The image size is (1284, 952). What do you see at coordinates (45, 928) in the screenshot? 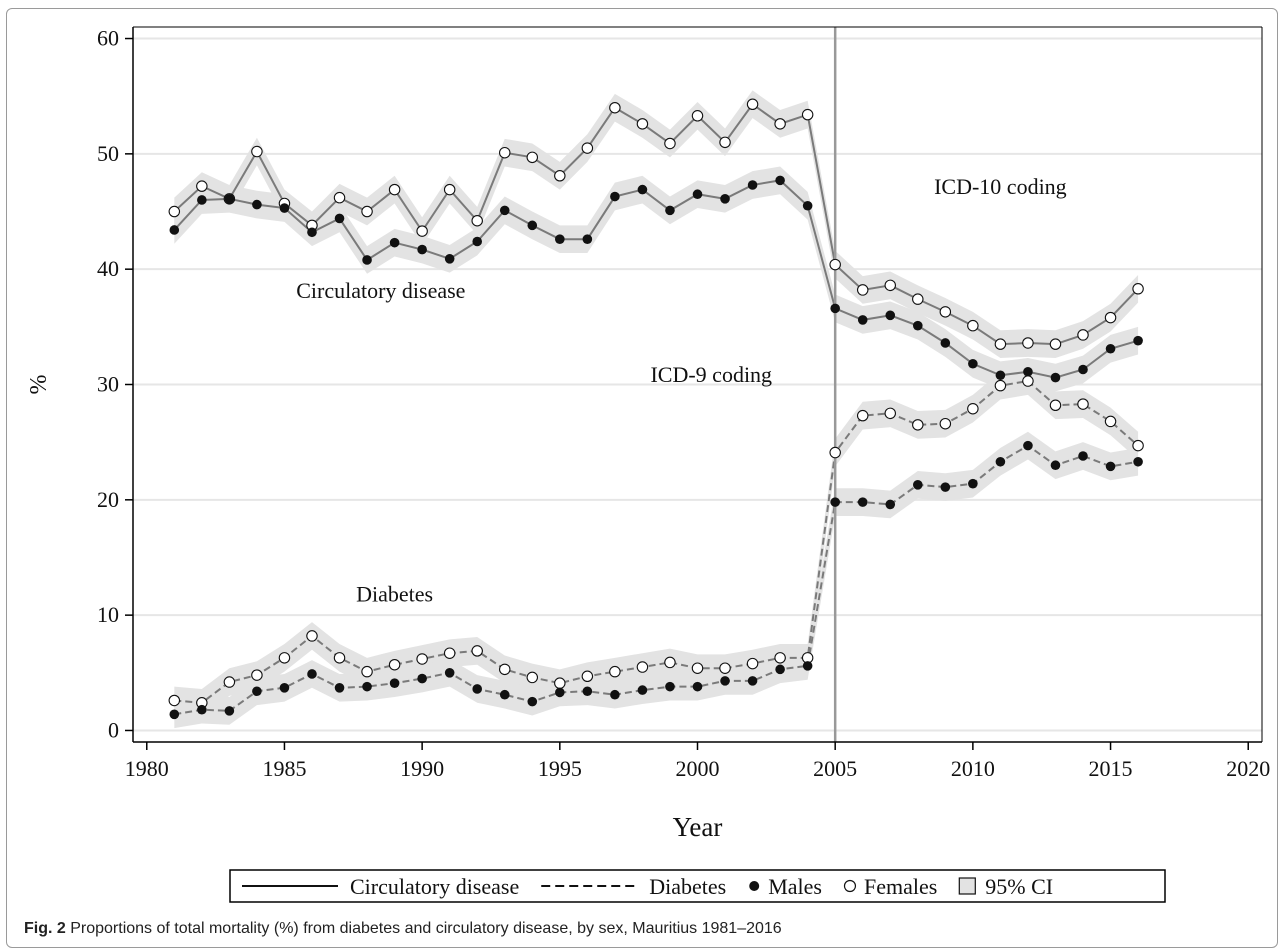
I see `caption-label: Fig. 2` at bounding box center [45, 928].